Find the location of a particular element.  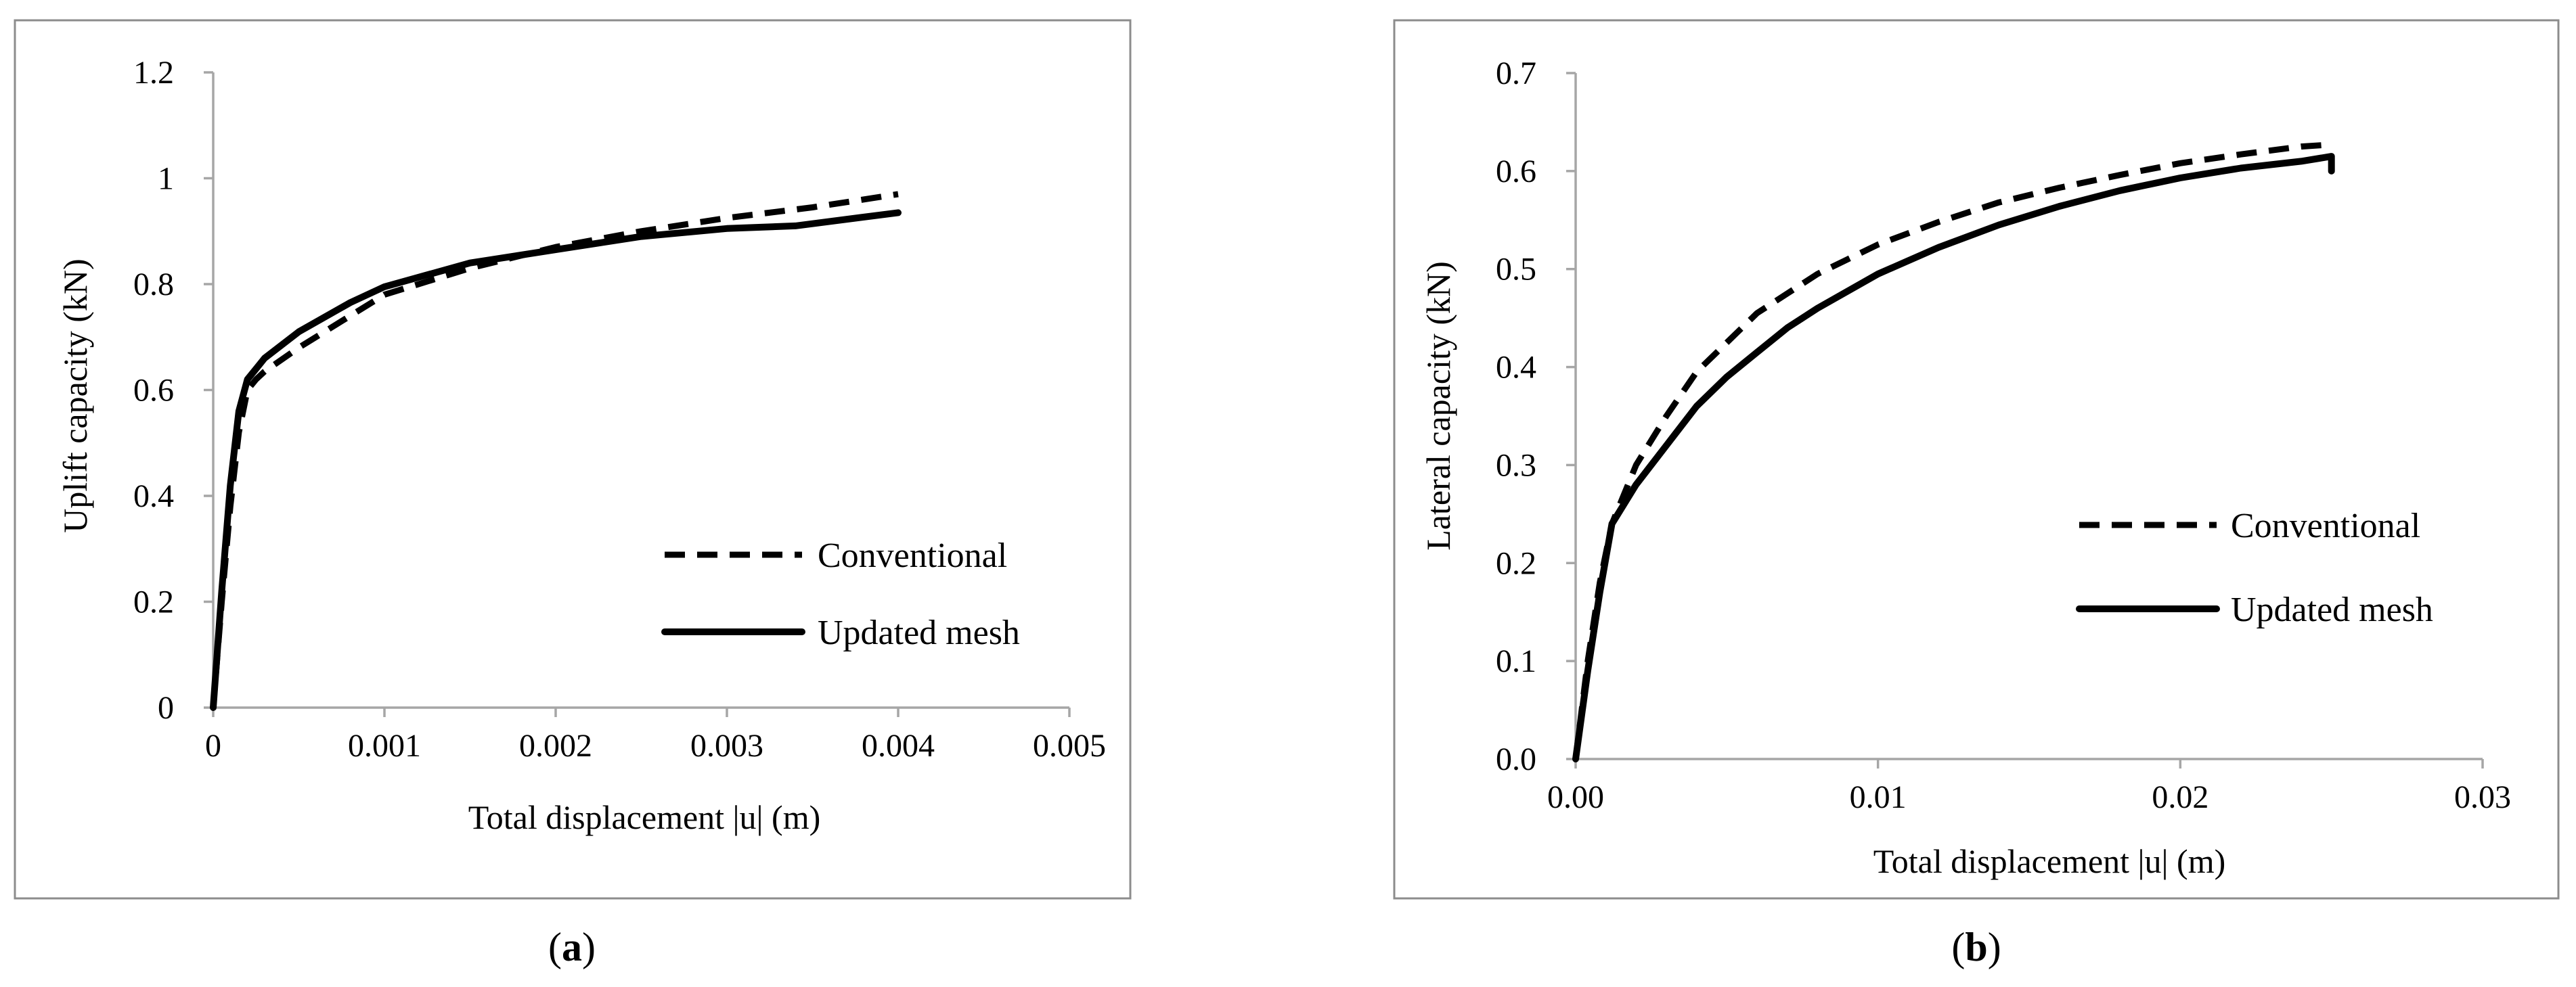

chart-b-legend-label-updated-mesh: Updated mesh is located at coordinates (2332, 610).